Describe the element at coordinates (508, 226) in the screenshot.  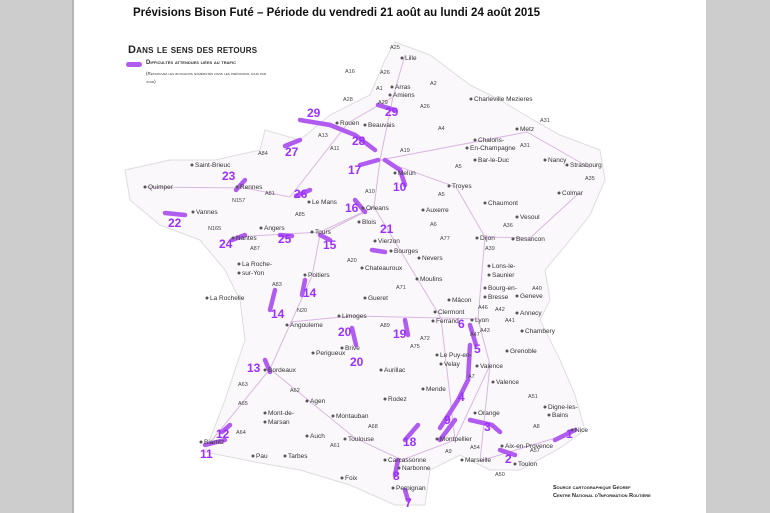
I see `road-label: A36` at that location.